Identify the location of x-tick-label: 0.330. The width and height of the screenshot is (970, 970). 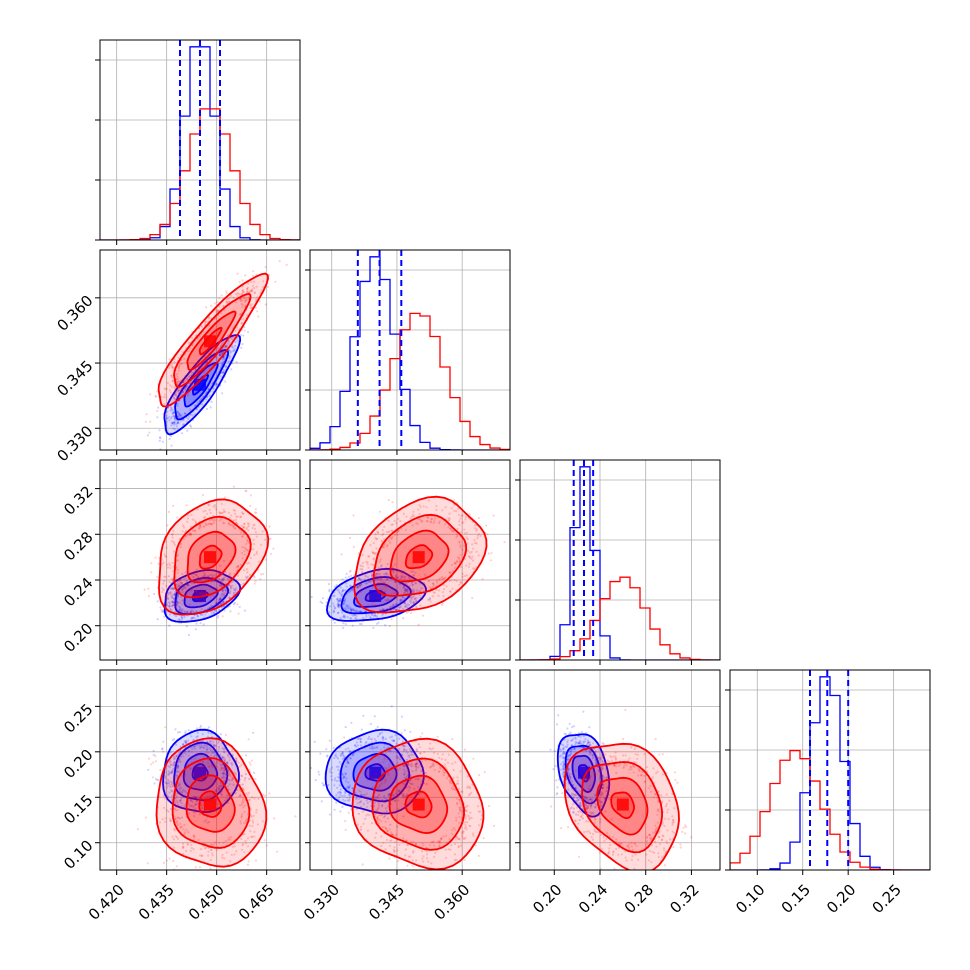
(321, 902).